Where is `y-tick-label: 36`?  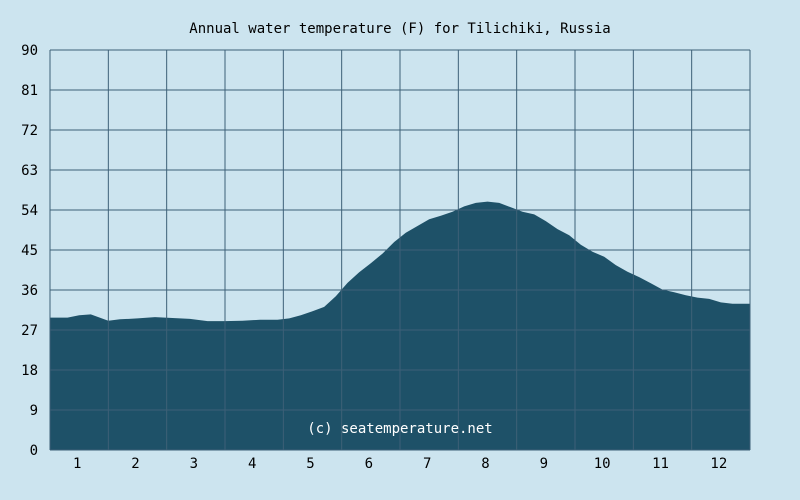 y-tick-label: 36 is located at coordinates (29, 291).